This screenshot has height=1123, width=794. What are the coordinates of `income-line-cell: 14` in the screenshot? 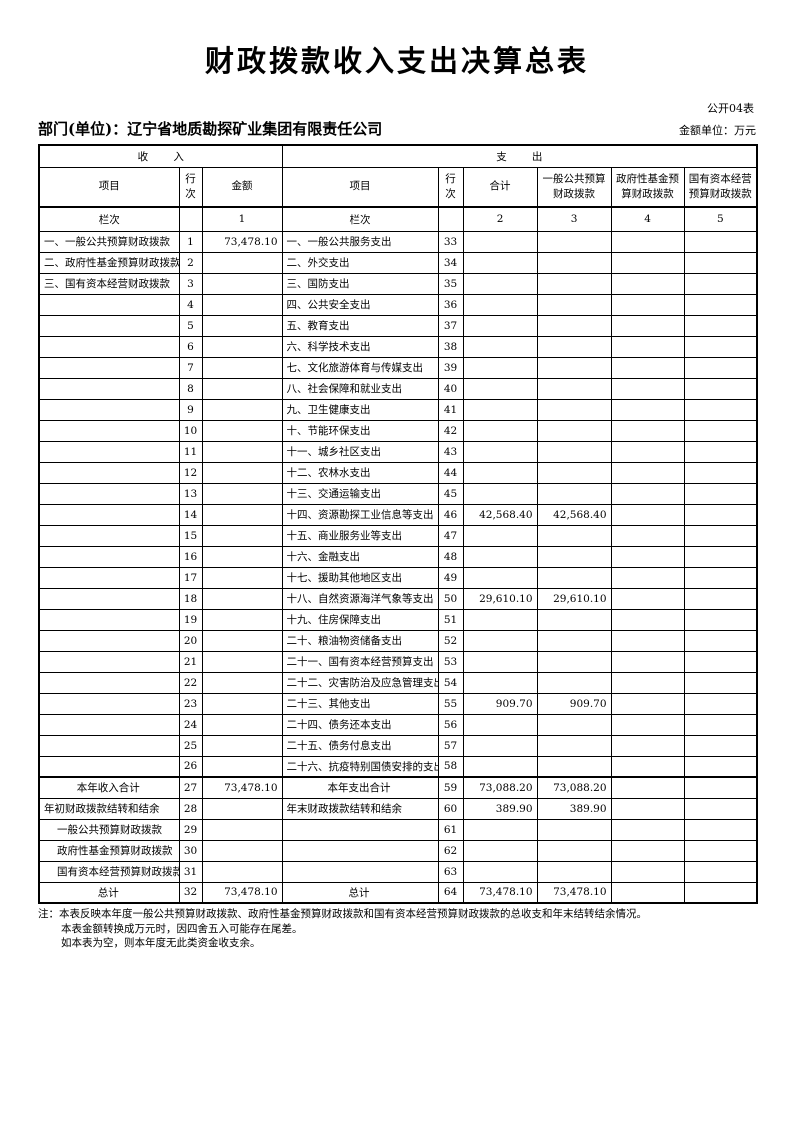 It's located at (190, 514).